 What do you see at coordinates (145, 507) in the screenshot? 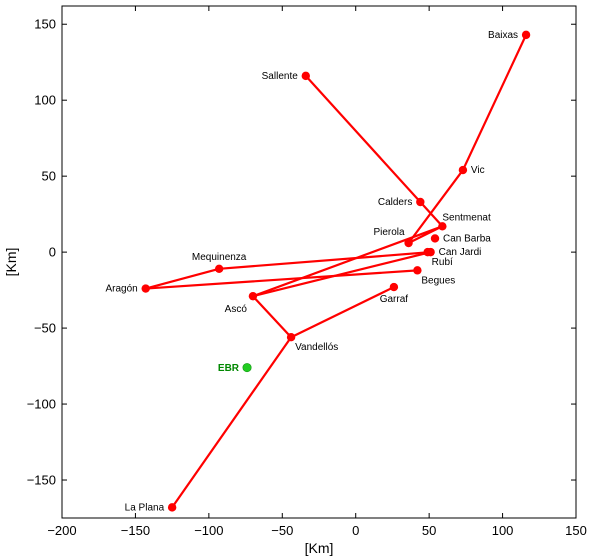
I see `node-label: La Plana` at bounding box center [145, 507].